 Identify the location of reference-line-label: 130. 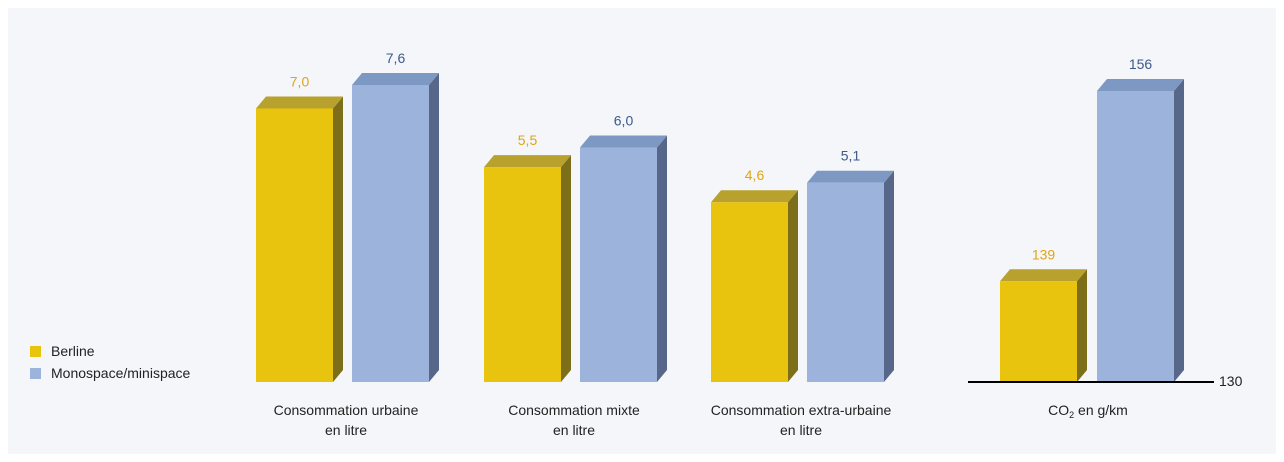
(1231, 381).